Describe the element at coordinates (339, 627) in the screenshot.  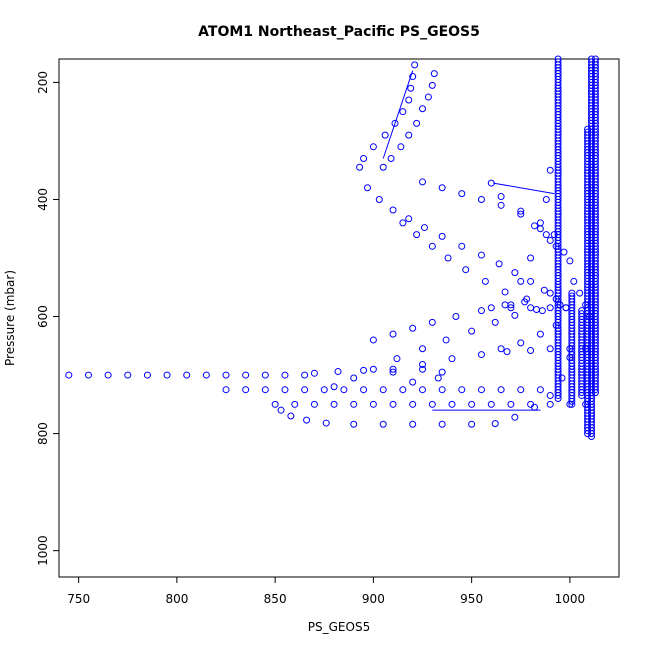
I see `x-axis-label: PS_GEOS5` at that location.